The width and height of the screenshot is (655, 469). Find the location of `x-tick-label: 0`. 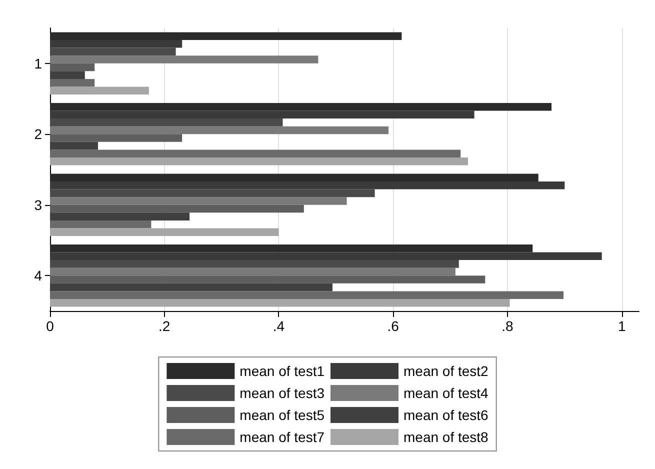

x-tick-label: 0 is located at coordinates (50, 326).